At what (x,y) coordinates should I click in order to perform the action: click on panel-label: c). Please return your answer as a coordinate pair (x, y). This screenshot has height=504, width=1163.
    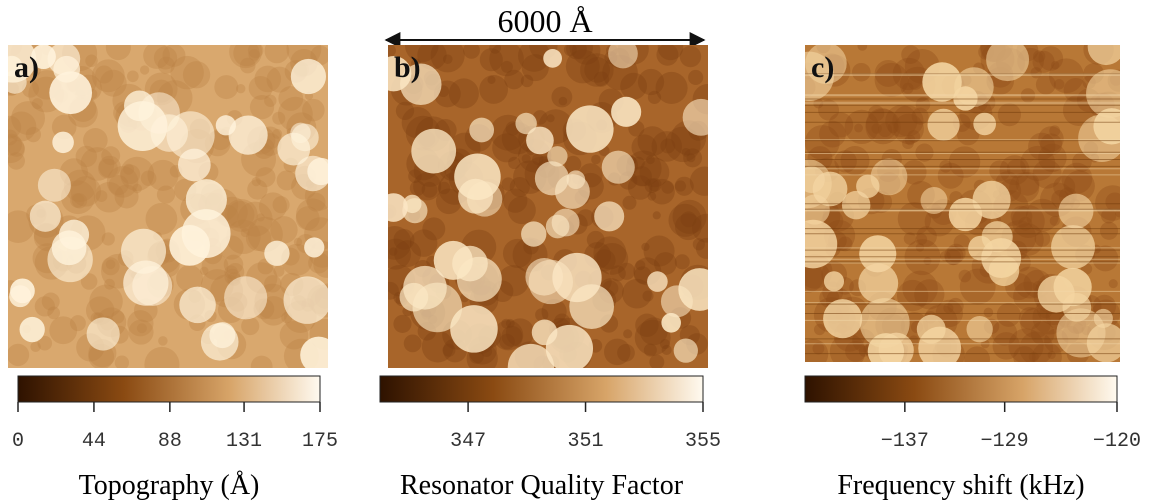
    Looking at the image, I should click on (822, 67).